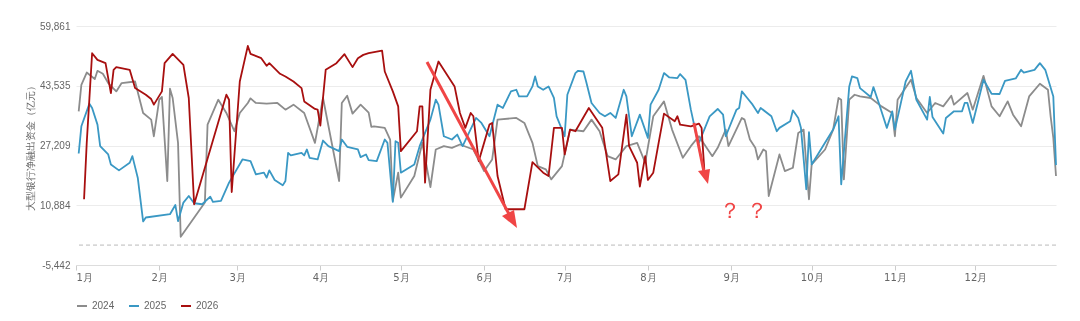  I want to click on legend-label: 2025, so click(155, 305).